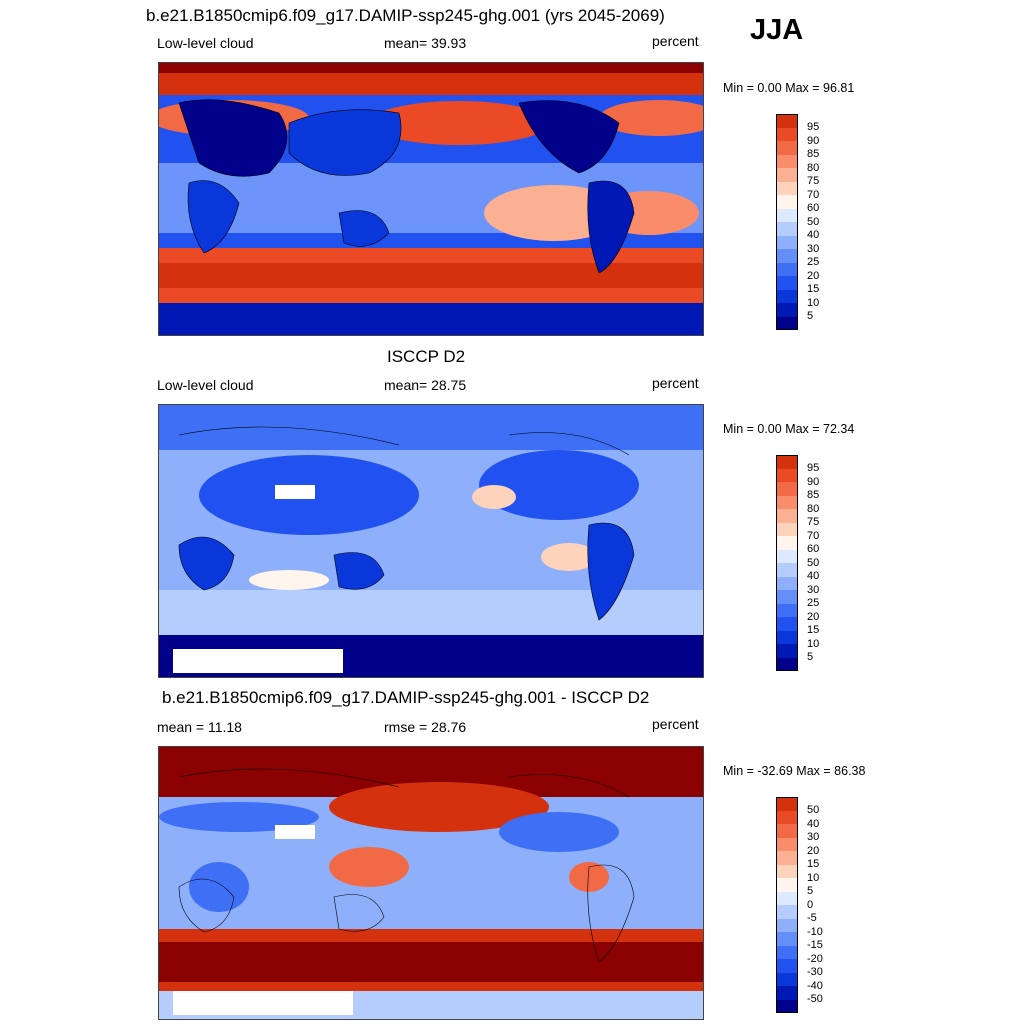 This screenshot has height=1024, width=1024. I want to click on panel3-mean-label: mean = 11.18, so click(199, 727).